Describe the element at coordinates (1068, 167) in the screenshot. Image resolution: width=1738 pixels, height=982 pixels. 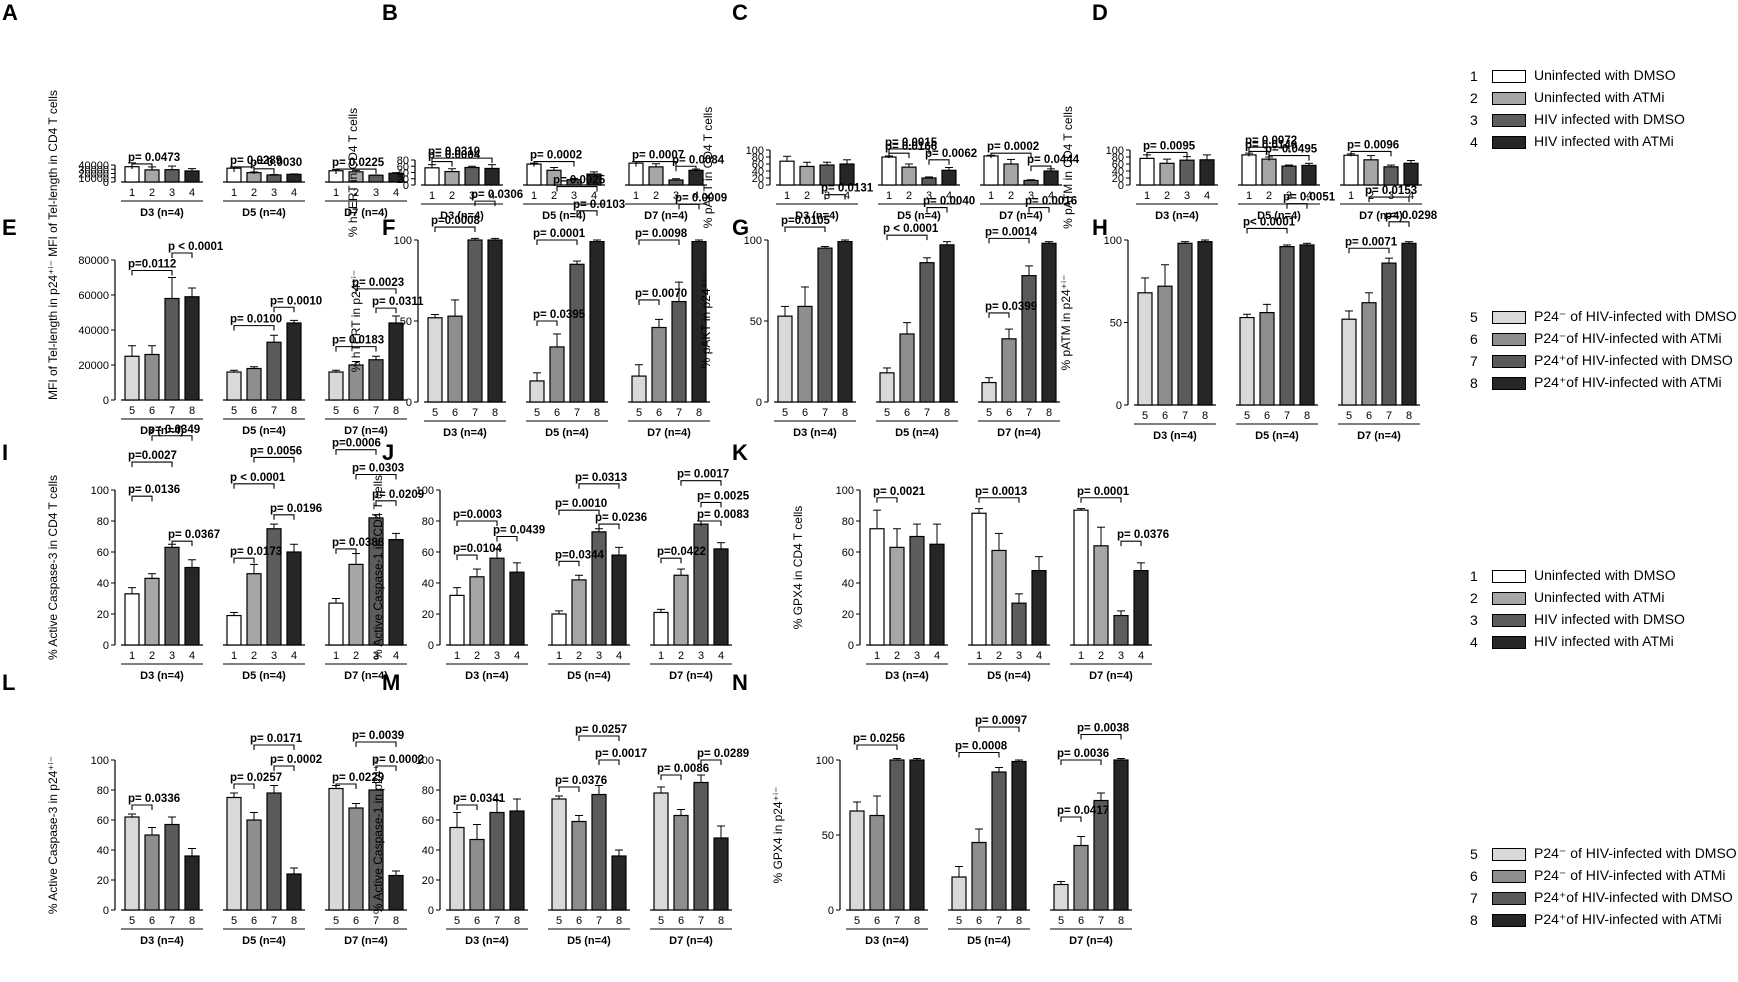
I see `y-axis-label: % pATM in CD4 T cells` at that location.